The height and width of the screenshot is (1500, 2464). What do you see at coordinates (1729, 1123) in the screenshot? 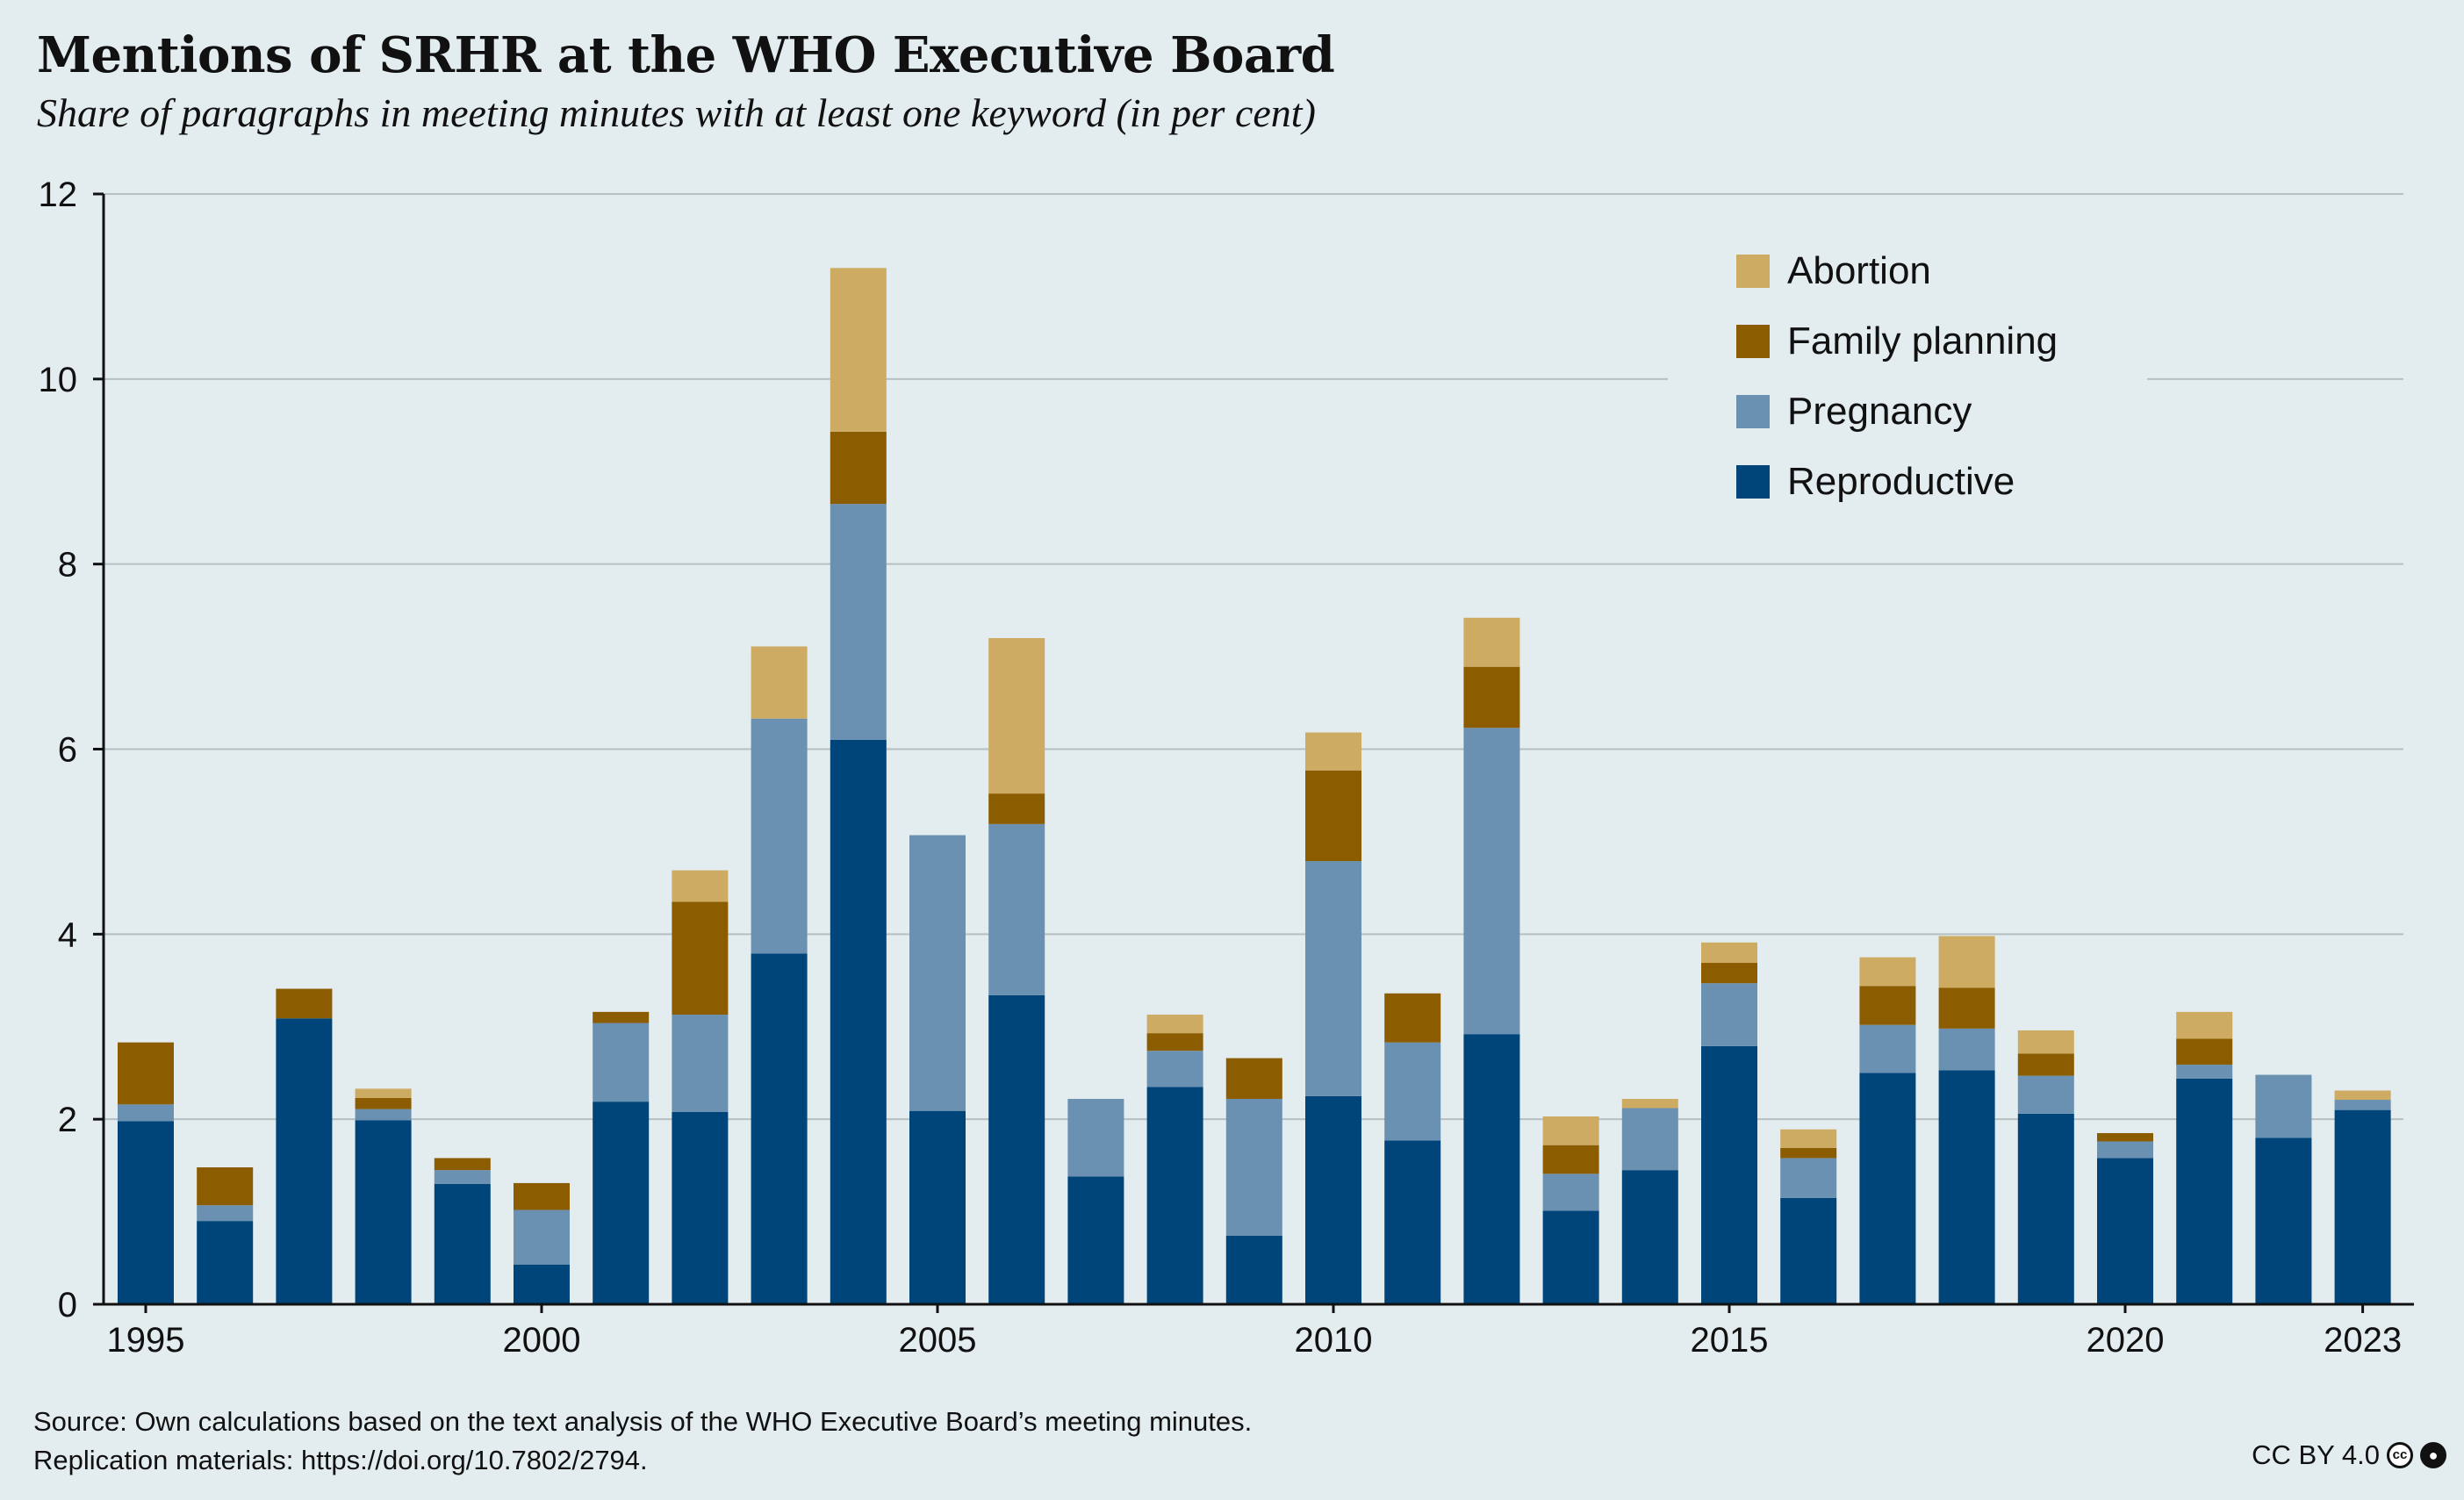
I see `bar-stack-2015` at bounding box center [1729, 1123].